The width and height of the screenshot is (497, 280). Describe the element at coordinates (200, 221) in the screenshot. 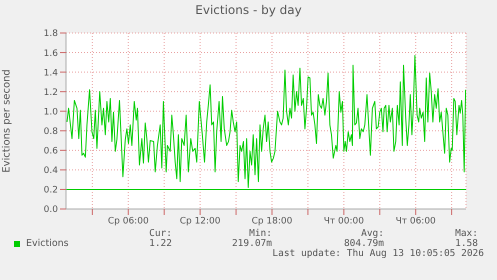

I see `x-tick-label: Ср 12:00` at that location.